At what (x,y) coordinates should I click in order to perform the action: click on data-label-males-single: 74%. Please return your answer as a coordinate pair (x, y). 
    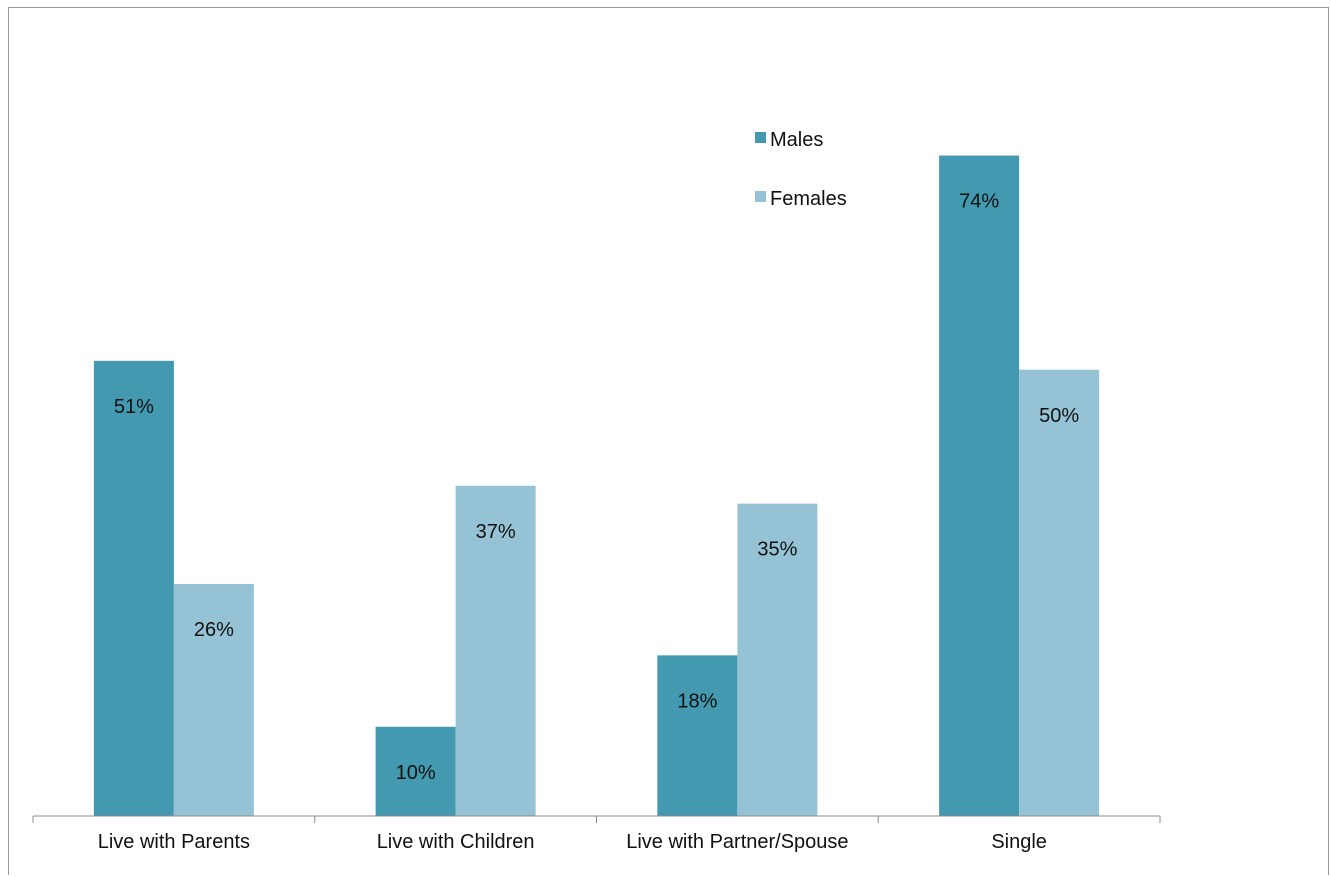
    Looking at the image, I should click on (979, 202).